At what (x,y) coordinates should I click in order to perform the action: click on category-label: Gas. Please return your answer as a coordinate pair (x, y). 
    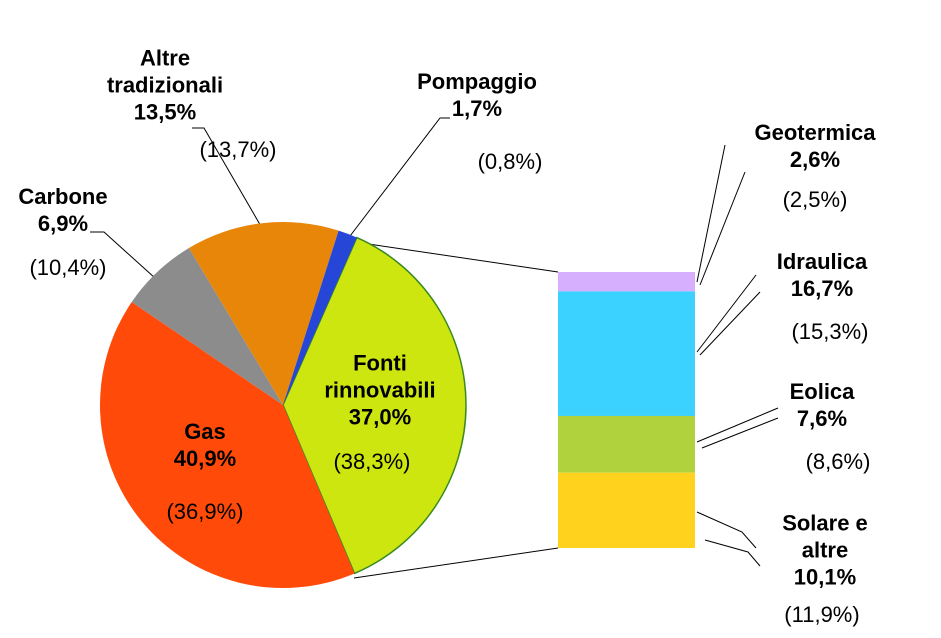
    Looking at the image, I should click on (205, 431).